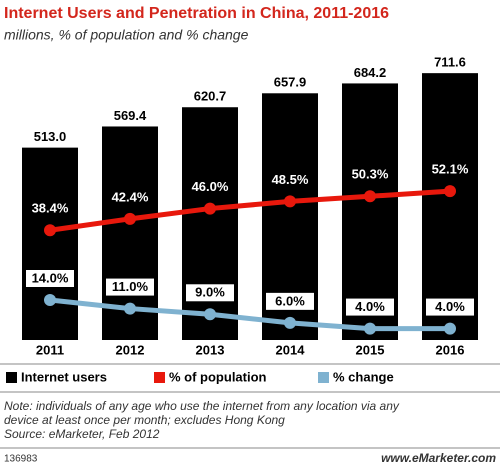 Image resolution: width=500 pixels, height=474 pixels. What do you see at coordinates (130, 115) in the screenshot?
I see `value-label: 569.4` at bounding box center [130, 115].